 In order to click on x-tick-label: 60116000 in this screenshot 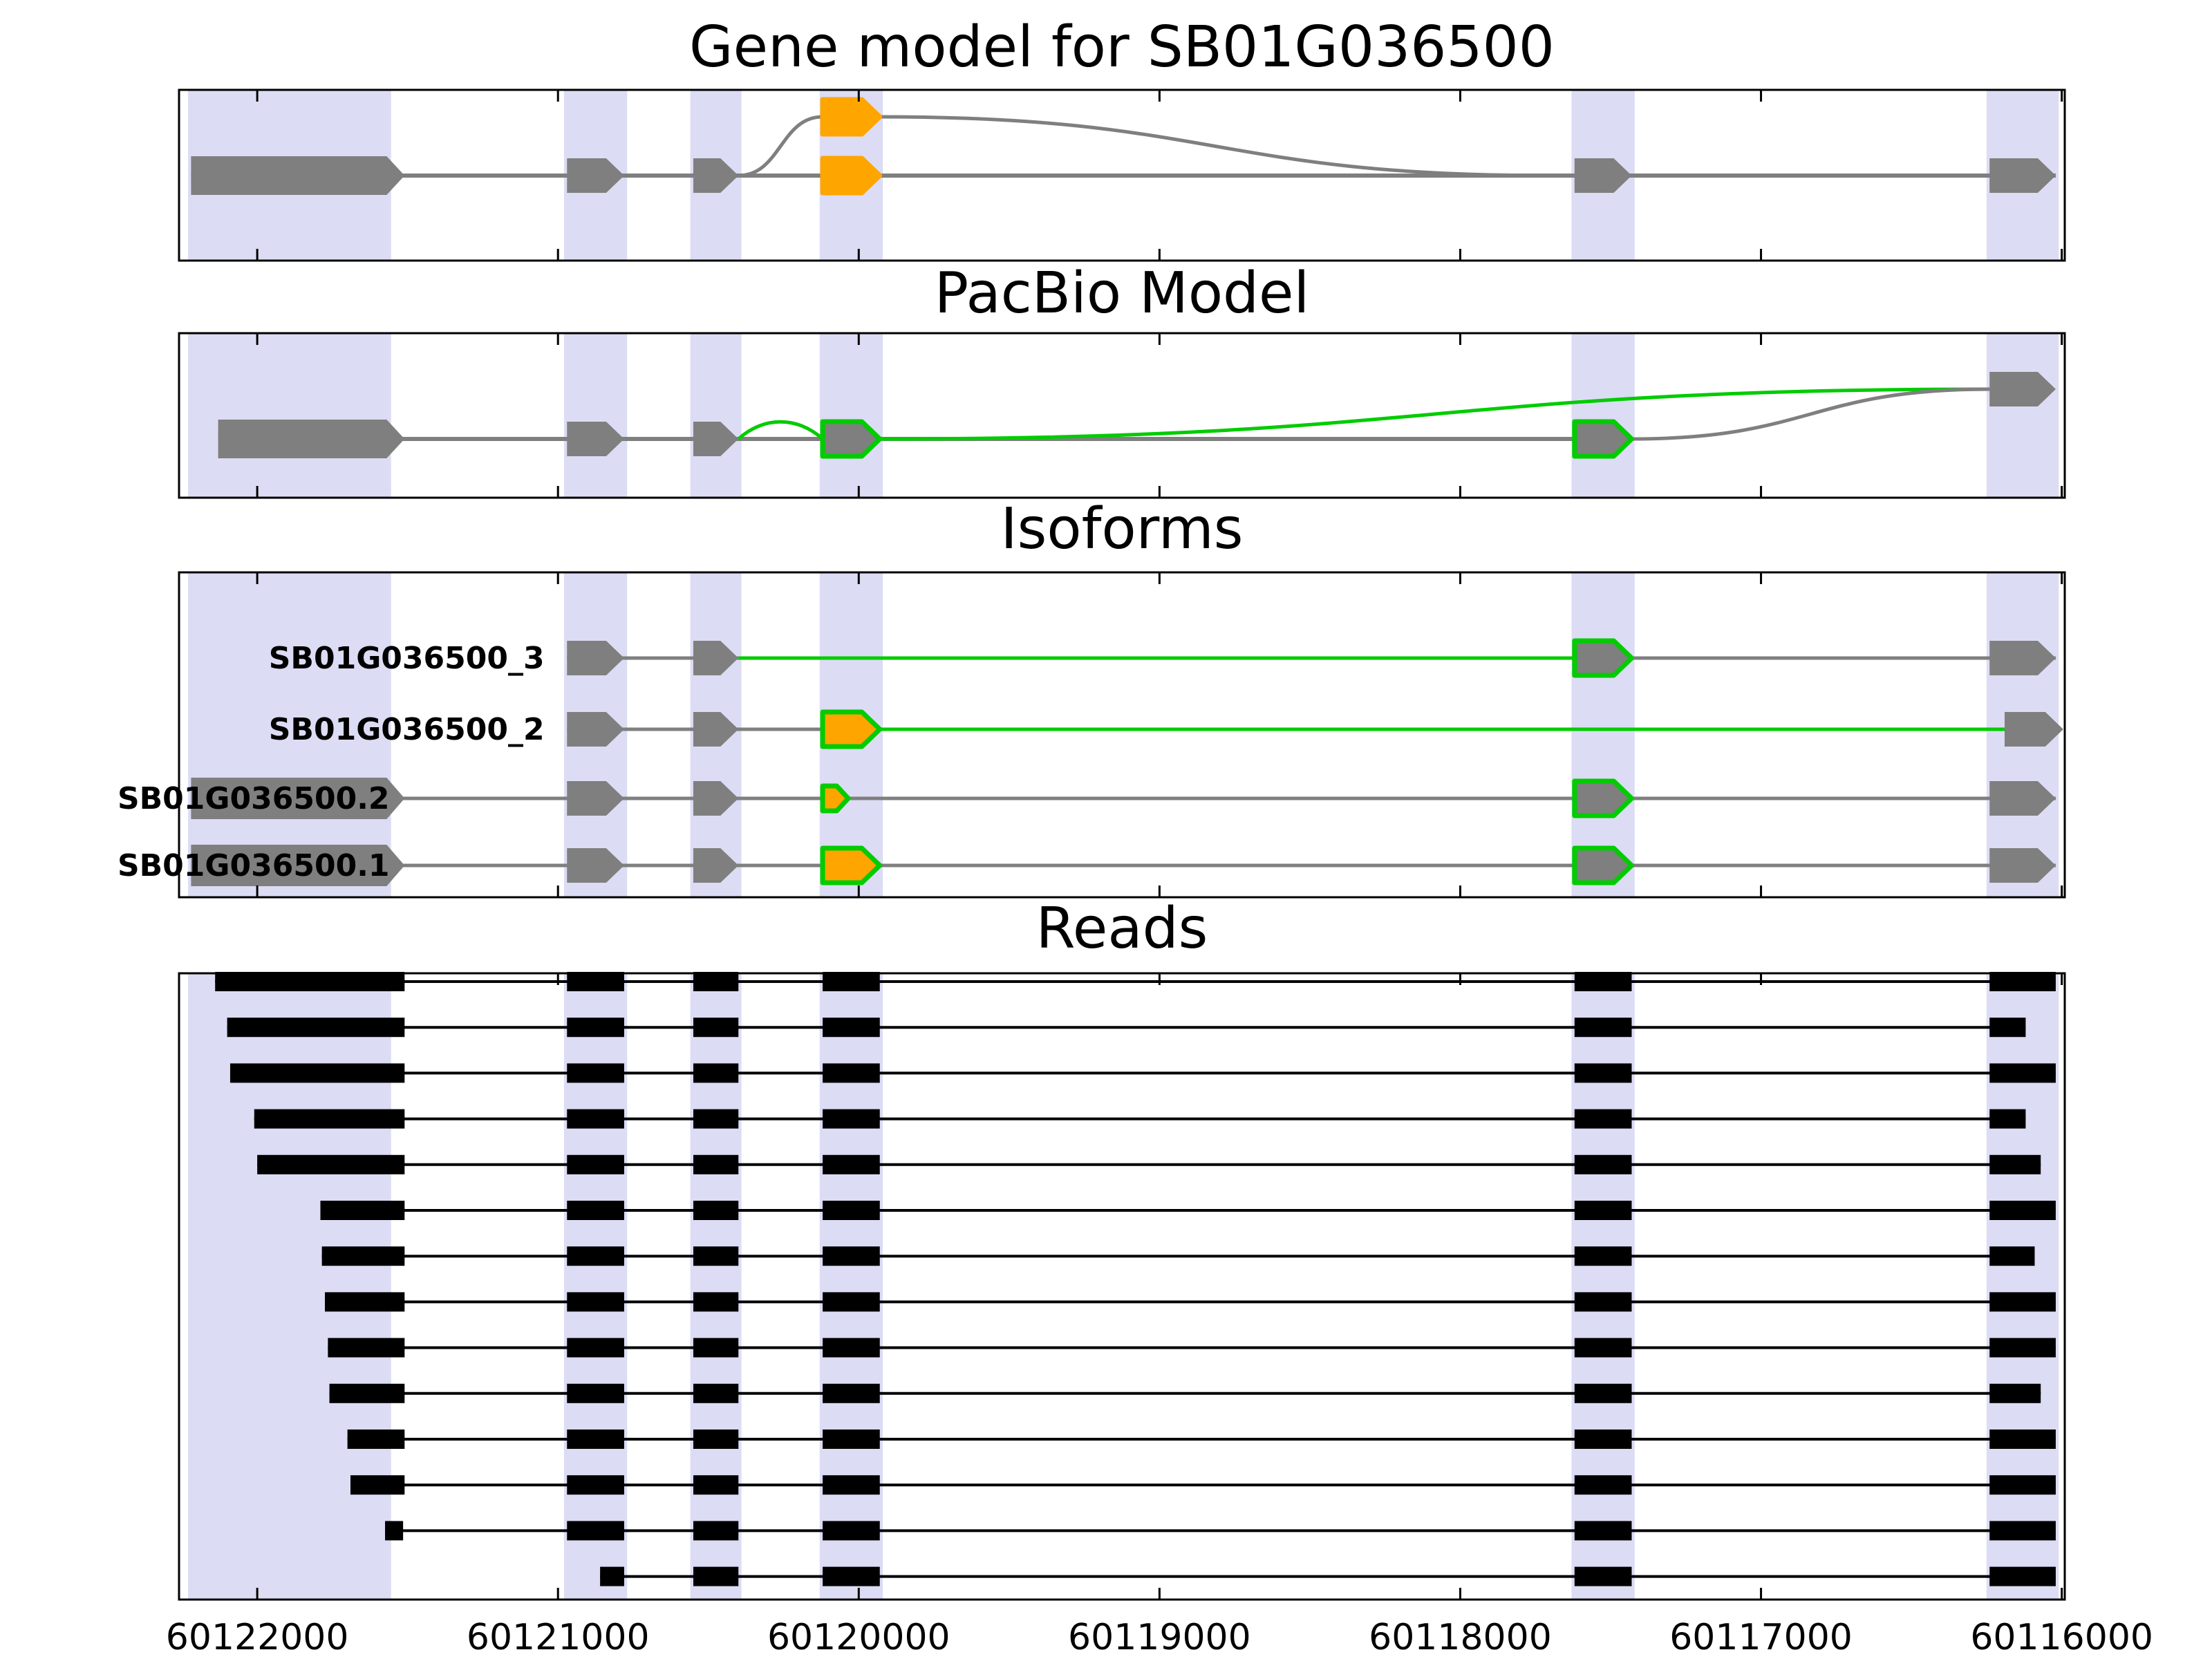, I will do `click(2061, 1638)`.